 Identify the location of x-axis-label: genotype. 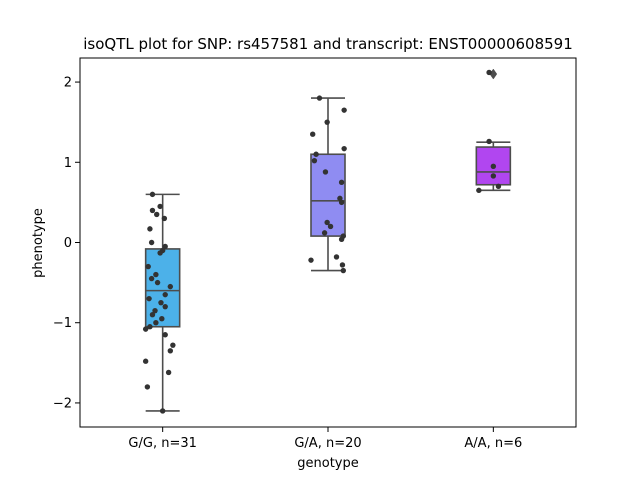
(327, 463).